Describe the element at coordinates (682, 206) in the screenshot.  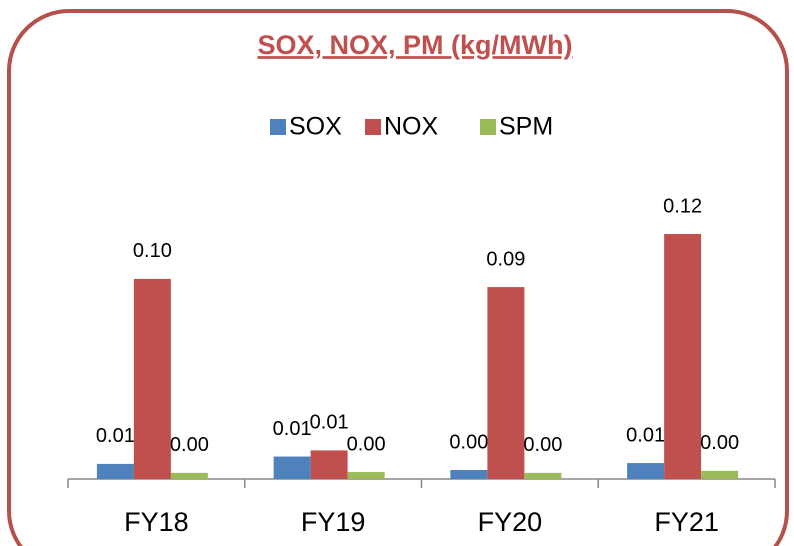
I see `data-label: 0.12` at that location.